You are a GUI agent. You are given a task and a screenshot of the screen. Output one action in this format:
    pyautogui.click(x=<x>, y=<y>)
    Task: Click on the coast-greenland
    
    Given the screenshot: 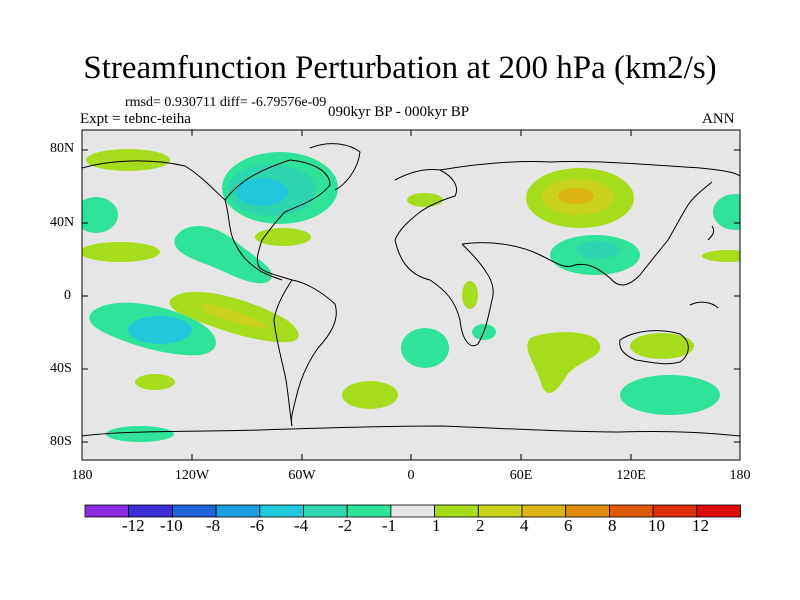 What is the action you would take?
    pyautogui.click(x=335, y=167)
    